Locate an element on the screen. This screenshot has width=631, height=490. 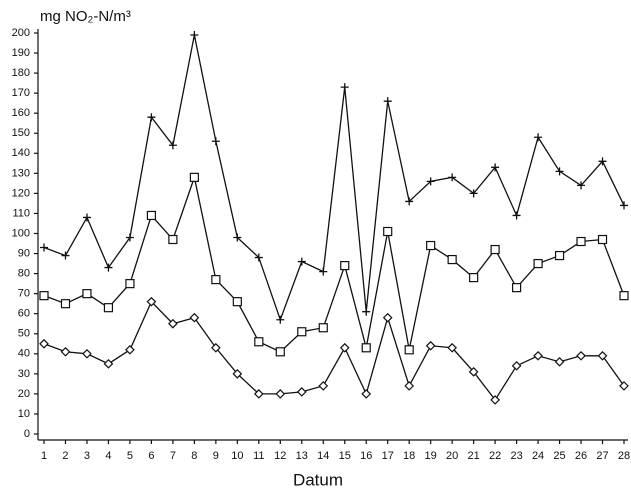
x-tick-label: 22 is located at coordinates (495, 456).